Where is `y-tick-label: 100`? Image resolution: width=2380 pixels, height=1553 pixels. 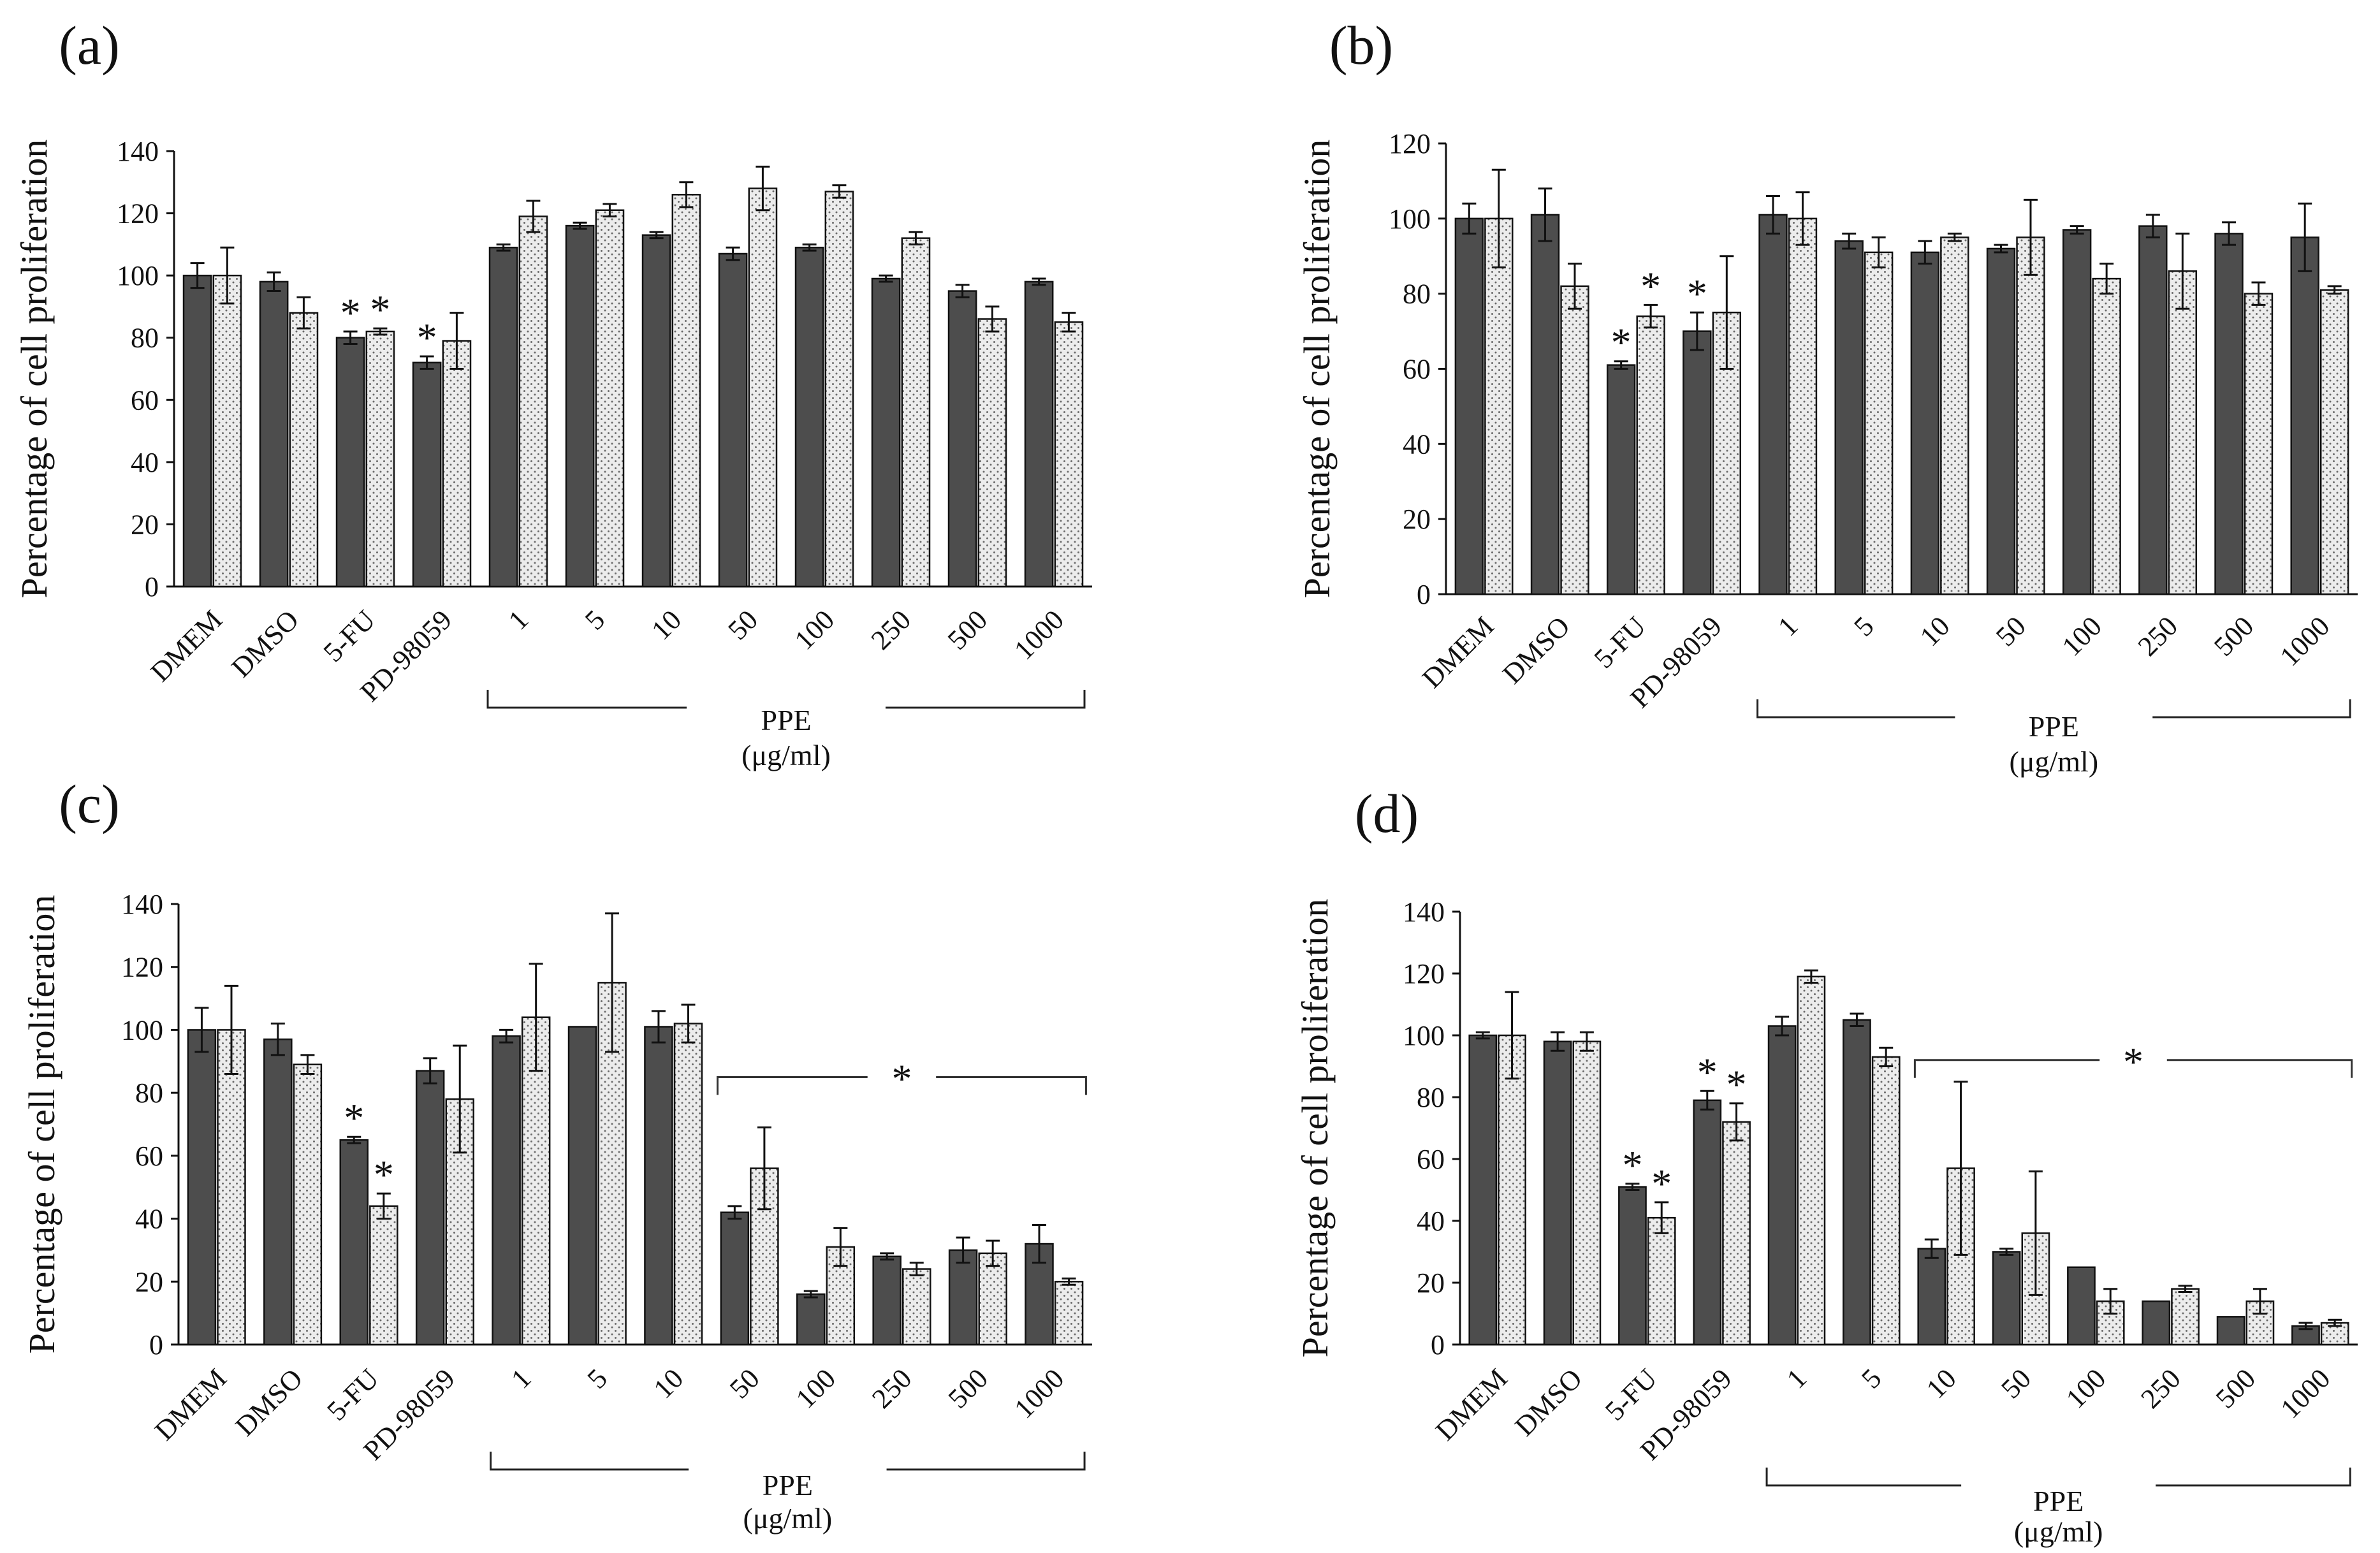
y-tick-label: 100 is located at coordinates (1424, 1035).